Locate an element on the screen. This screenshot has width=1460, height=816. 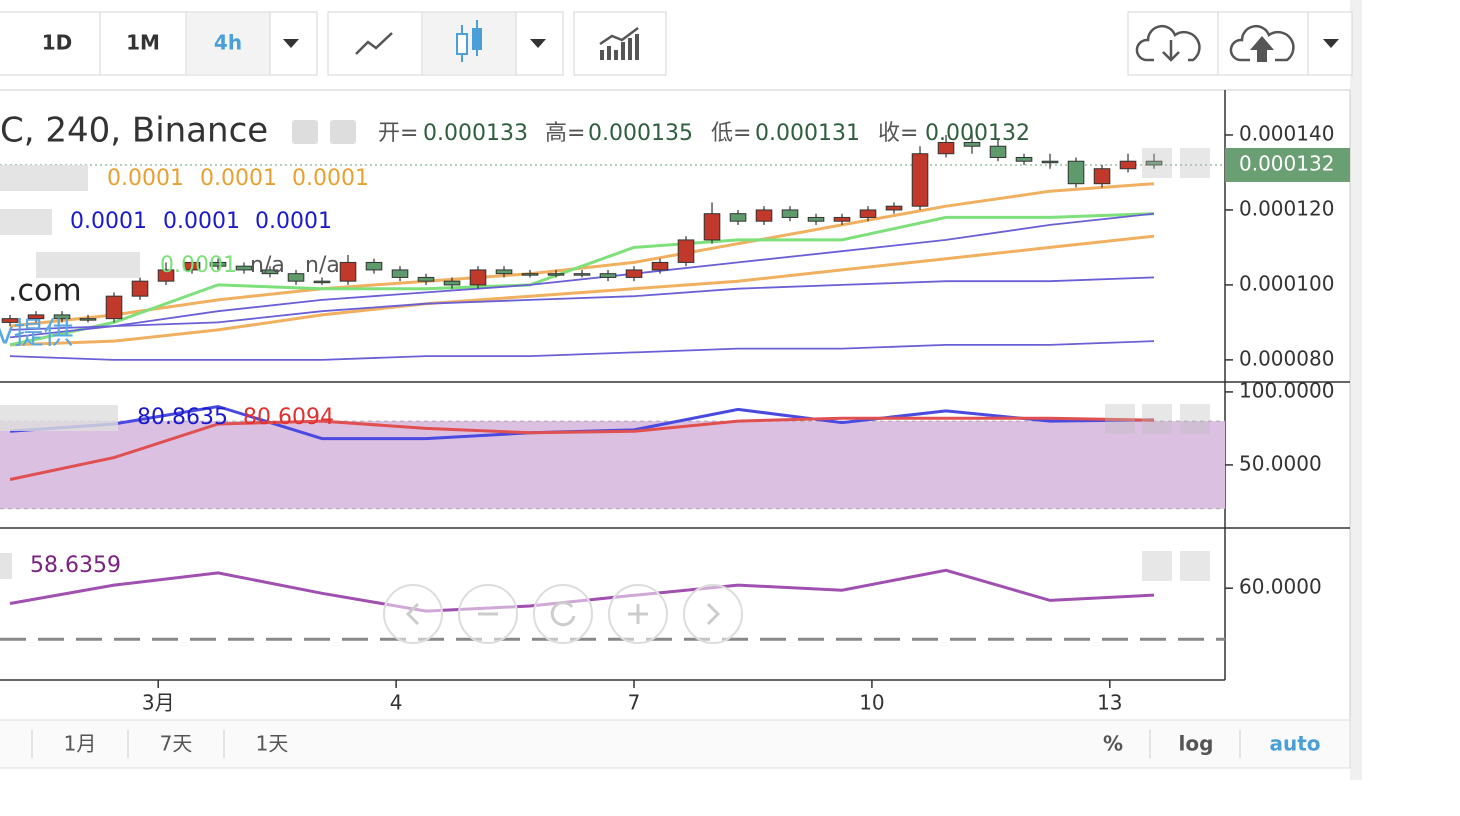
y-tick-label: 60.0000 is located at coordinates (1280, 587).